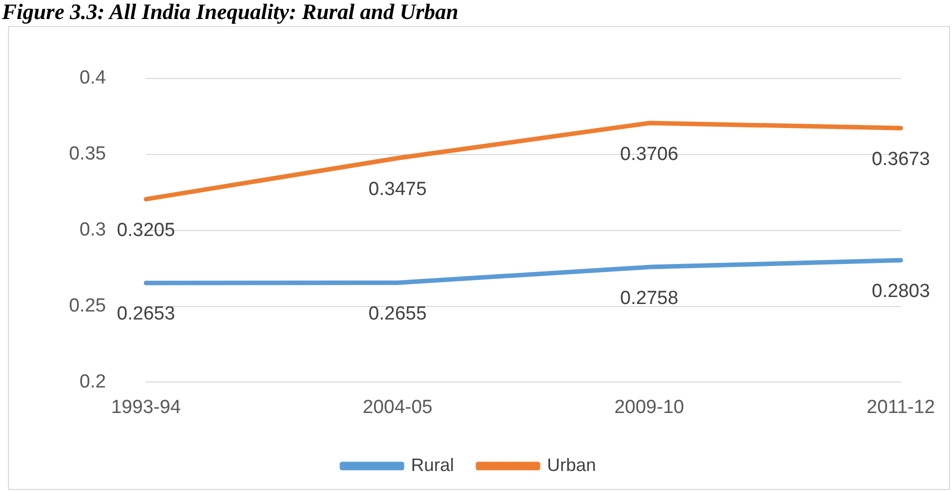  What do you see at coordinates (397, 313) in the screenshot?
I see `data-label: 0.2655` at bounding box center [397, 313].